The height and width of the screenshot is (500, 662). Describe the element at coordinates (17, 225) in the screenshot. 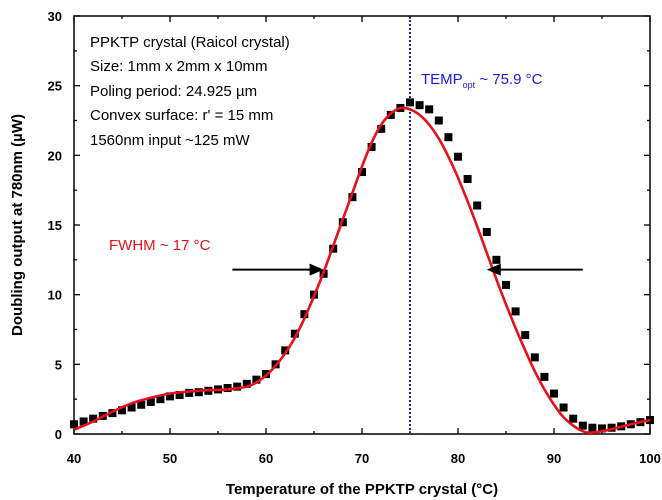

I see `y-axis-title: Doubling output at 780nm (µW)` at that location.